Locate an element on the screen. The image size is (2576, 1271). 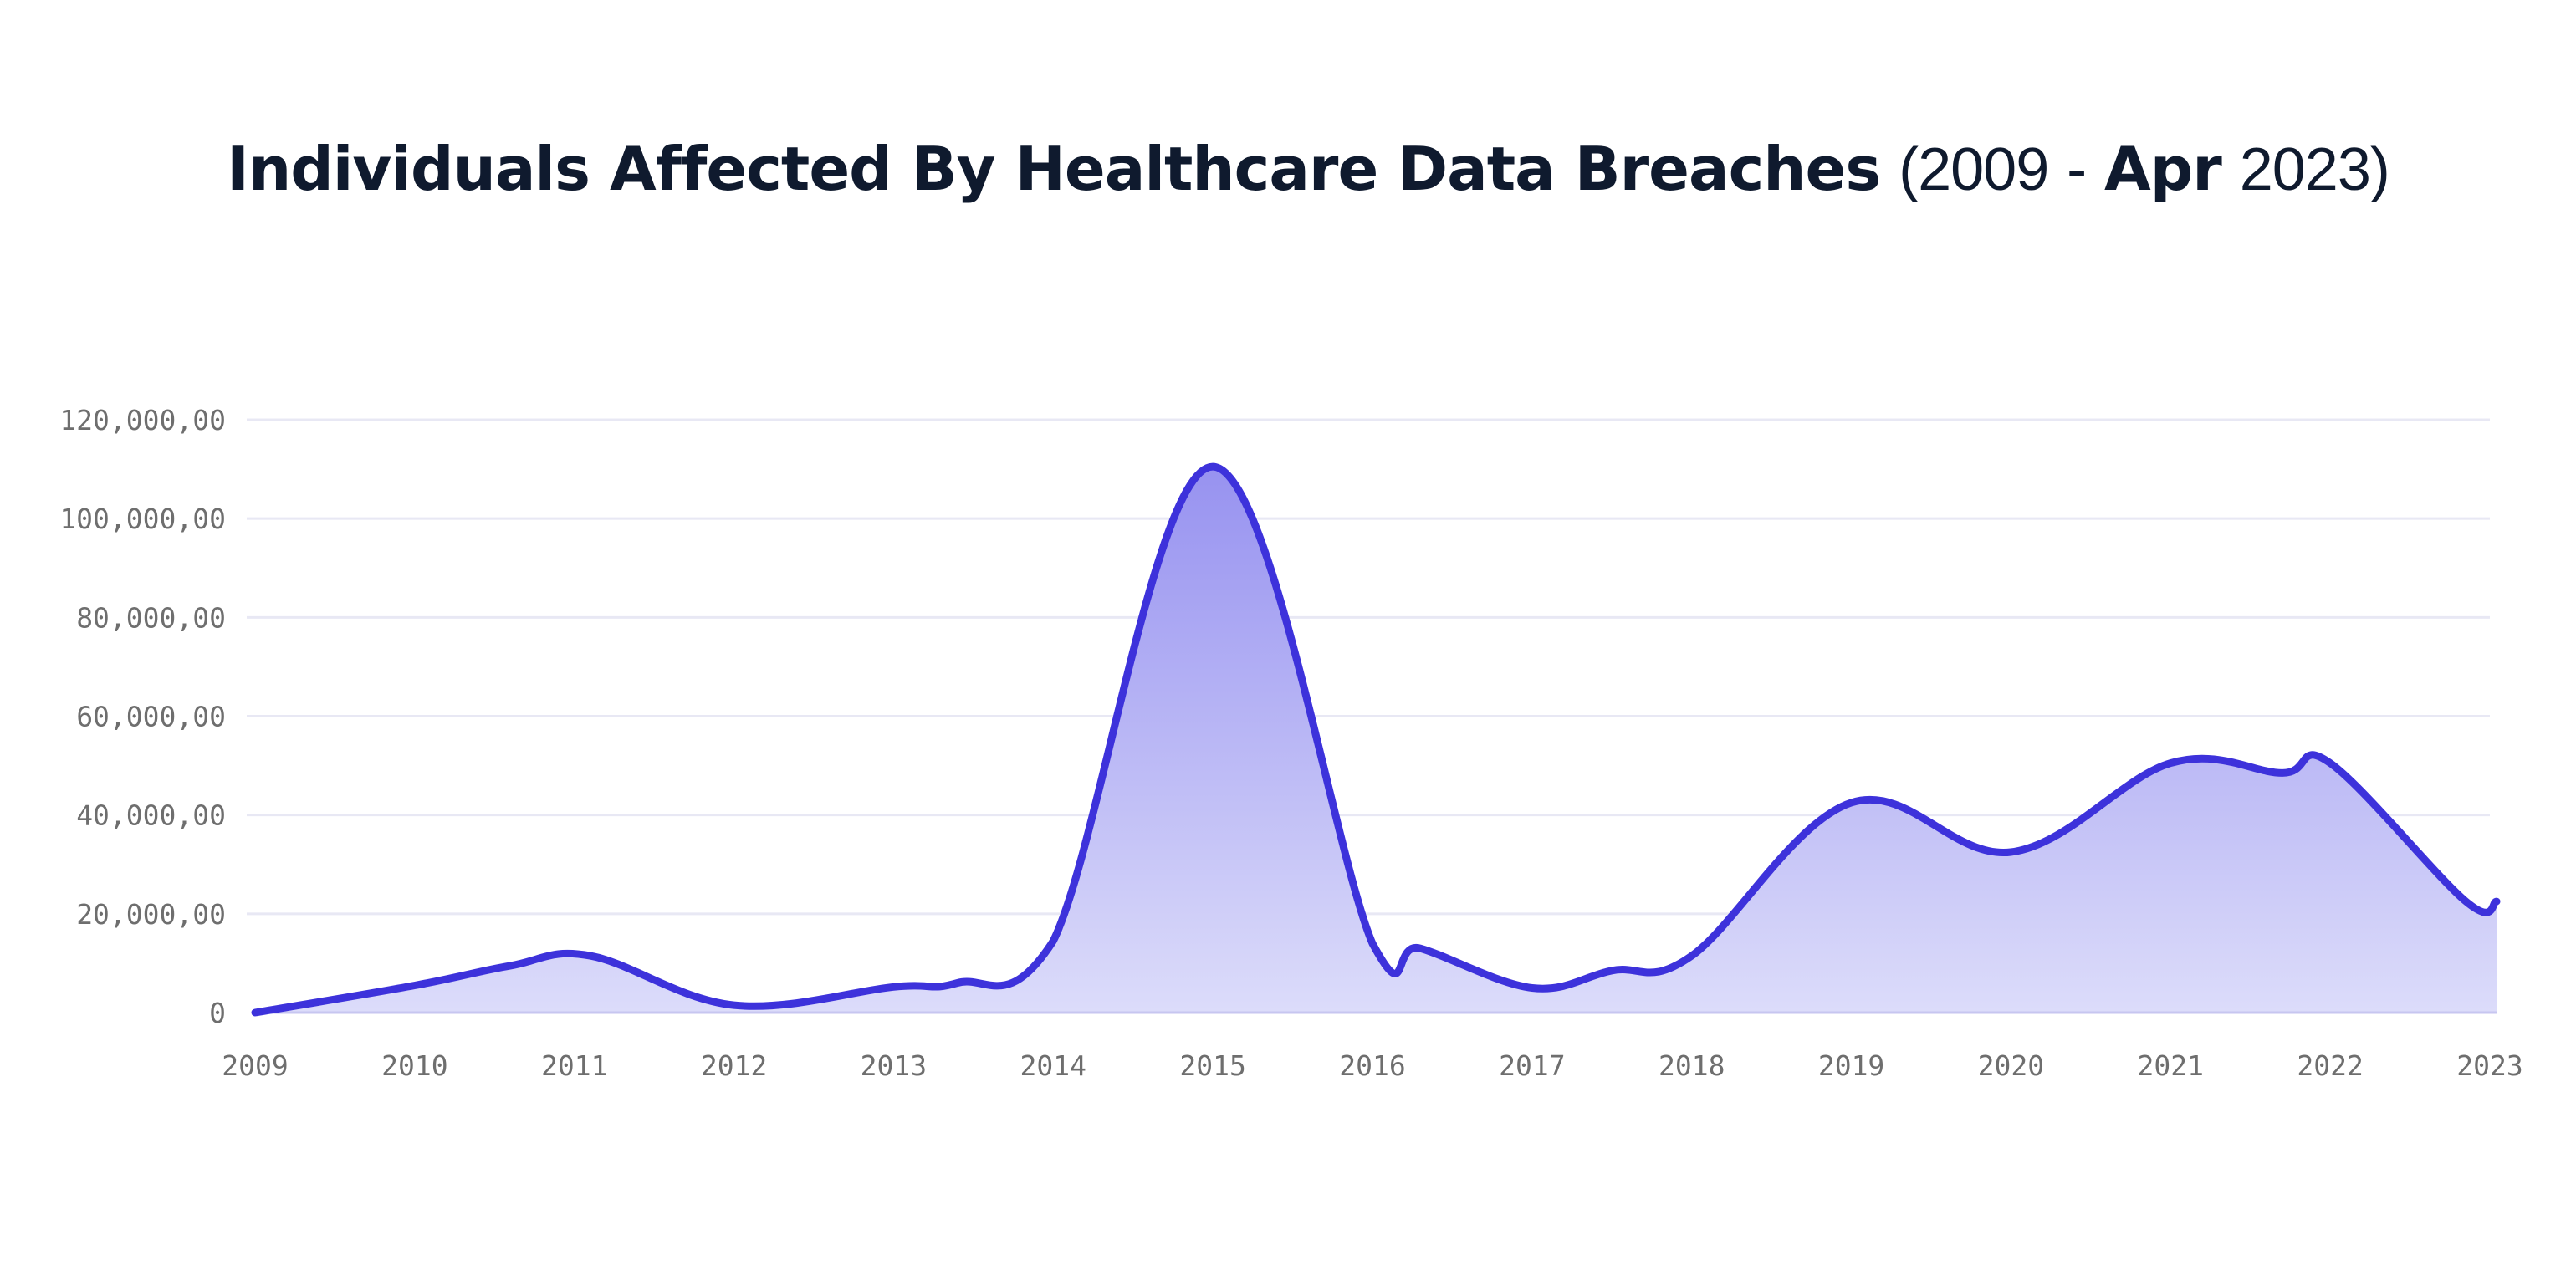
x-tick-label: 2019 is located at coordinates (1851, 1065).